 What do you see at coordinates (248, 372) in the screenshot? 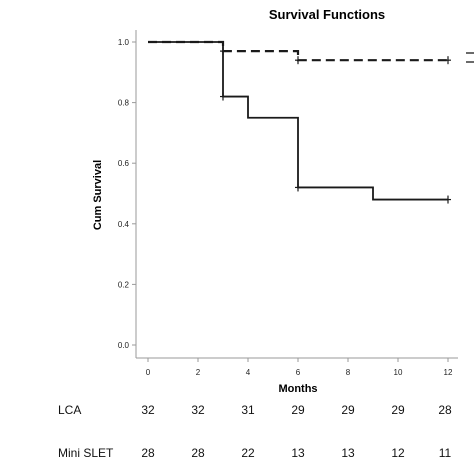
I see `x-tick-label: 4` at bounding box center [248, 372].